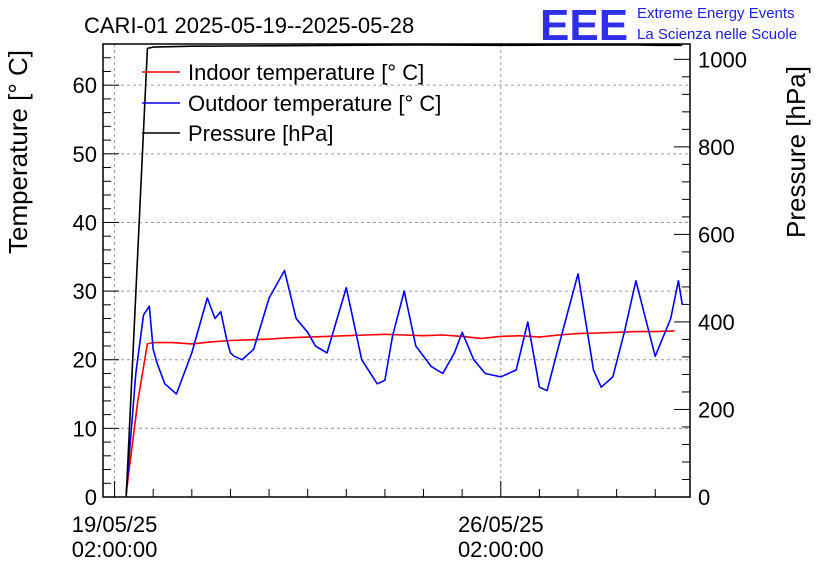 This screenshot has width=836, height=572. Describe the element at coordinates (306, 72) in the screenshot. I see `legend-label-indoor: Indoor temperature [° C]` at that location.